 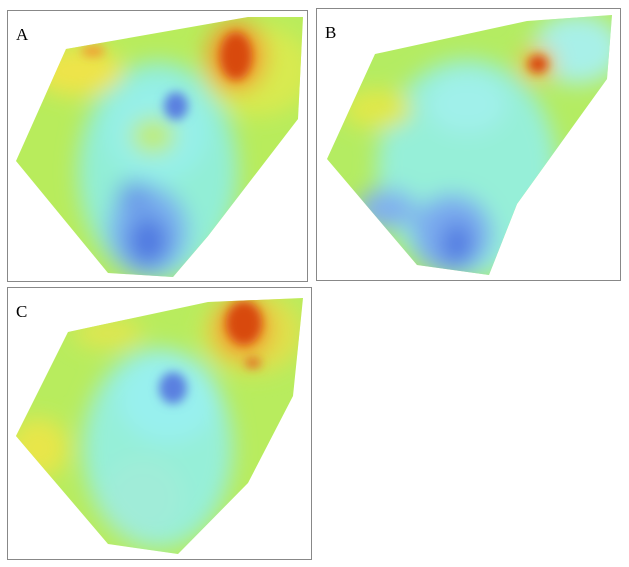 I want to click on panel-label: A, so click(x=22, y=34).